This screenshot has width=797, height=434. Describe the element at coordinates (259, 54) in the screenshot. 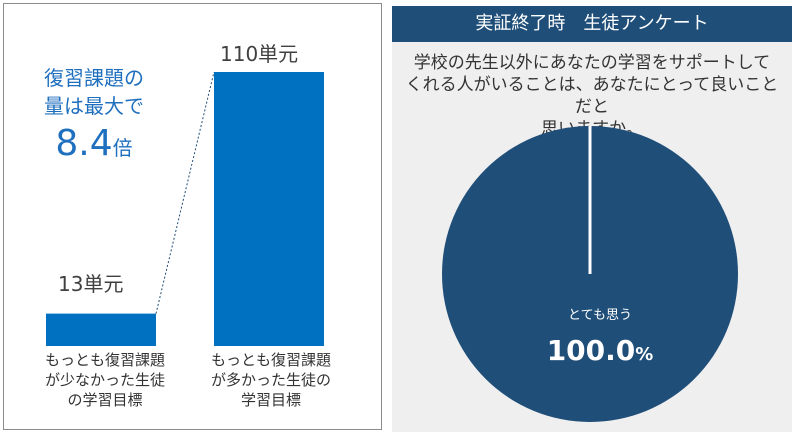

I see `bar-value-label-2: 110単元` at that location.